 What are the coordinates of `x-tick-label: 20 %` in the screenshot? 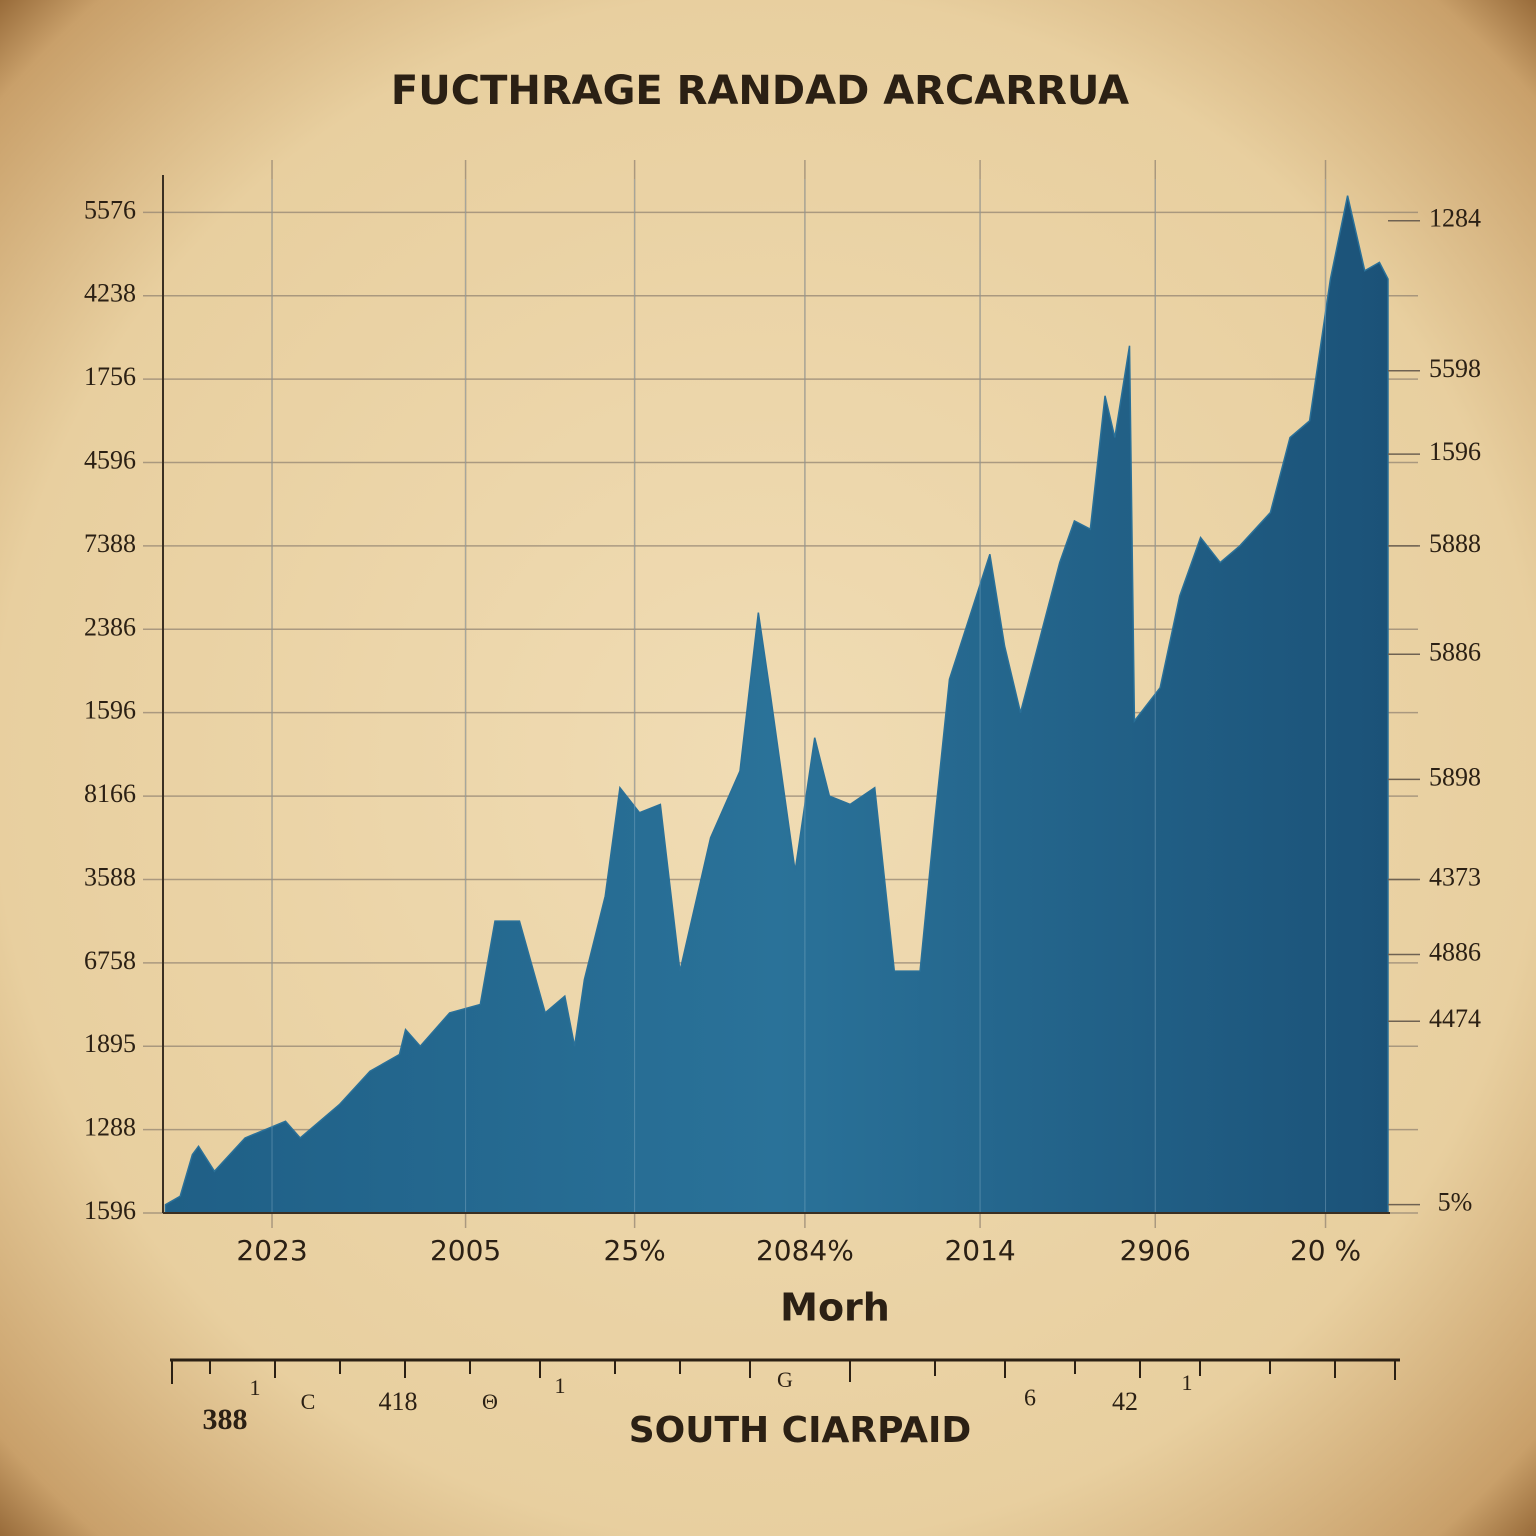 It's located at (1325, 1250).